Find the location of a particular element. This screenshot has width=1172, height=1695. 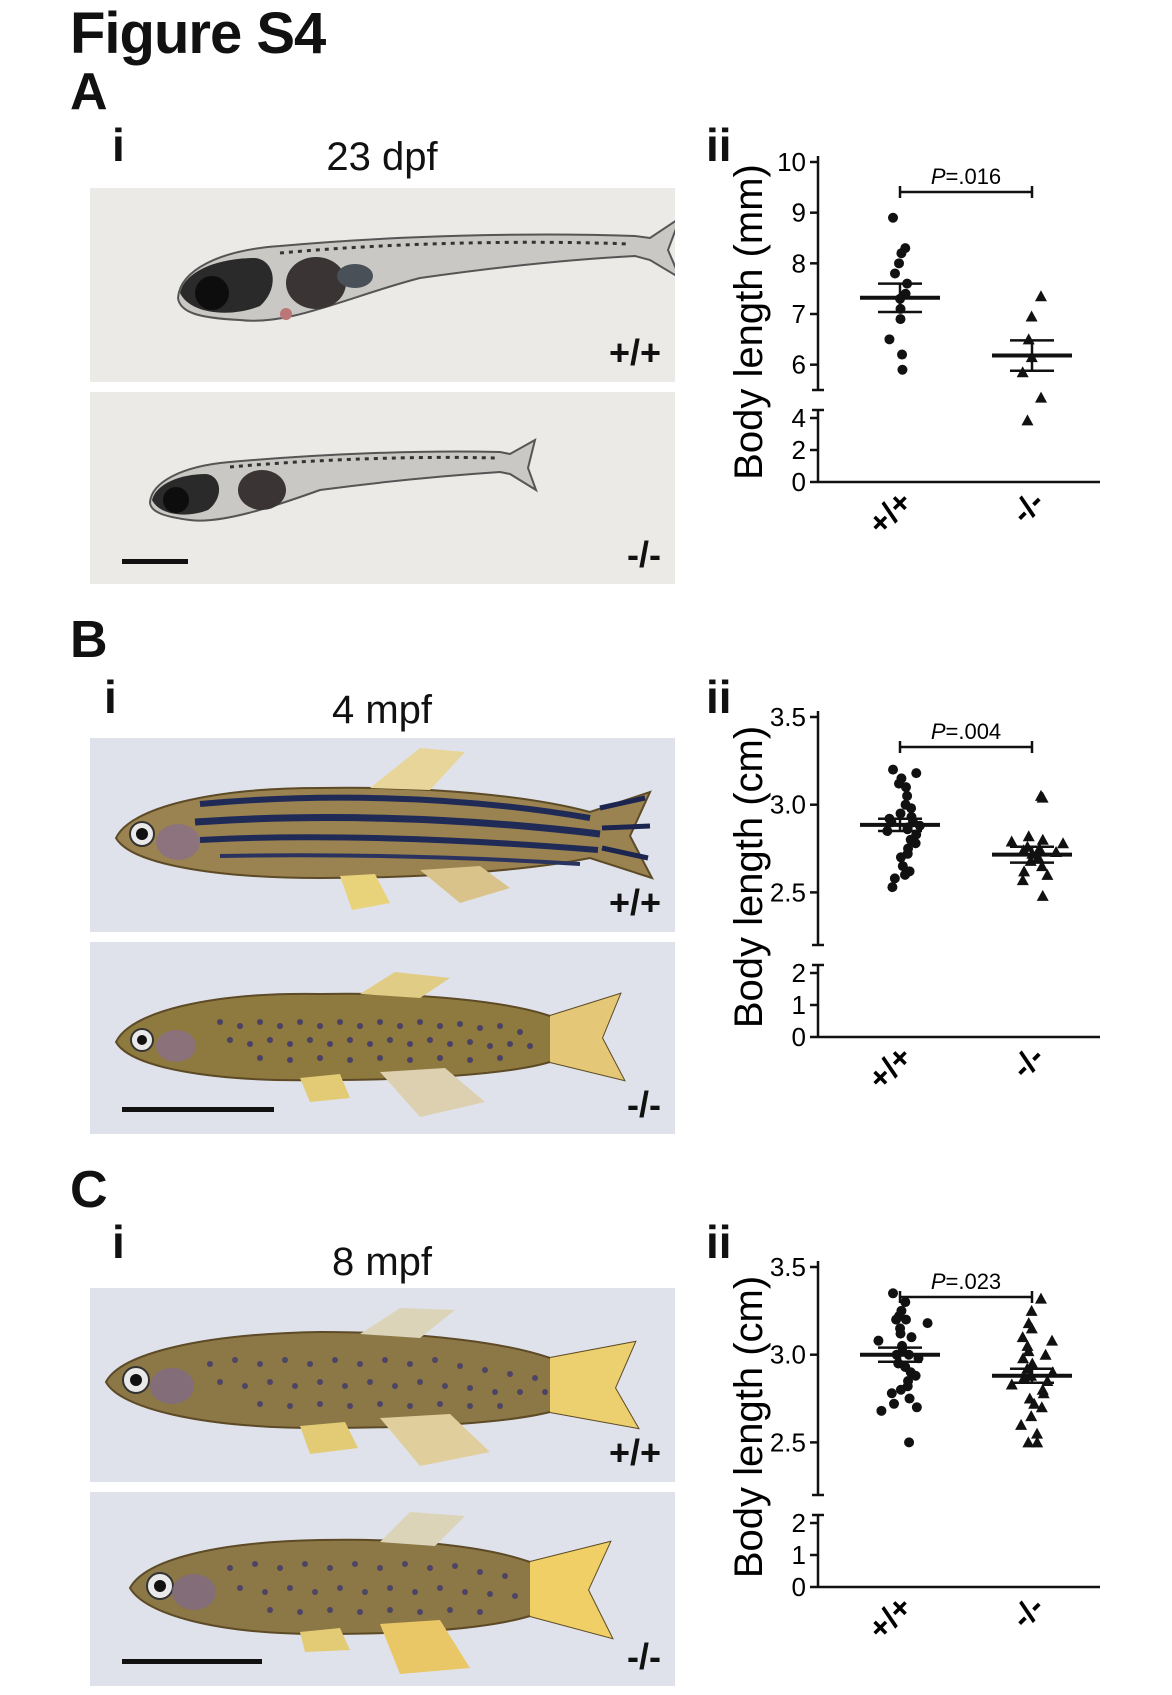

adult-striped-fish-image is located at coordinates (384, 829).